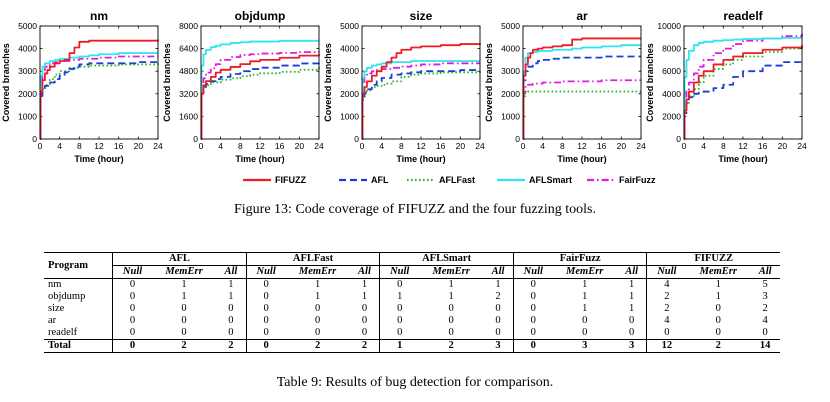 The height and width of the screenshot is (402, 830). I want to click on program-cell: Total, so click(78, 346).